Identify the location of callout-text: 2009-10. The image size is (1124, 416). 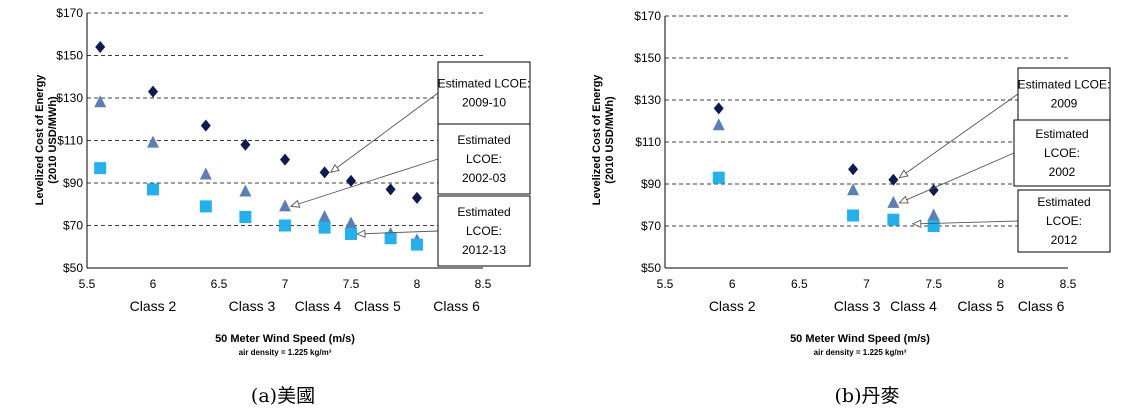
(484, 103).